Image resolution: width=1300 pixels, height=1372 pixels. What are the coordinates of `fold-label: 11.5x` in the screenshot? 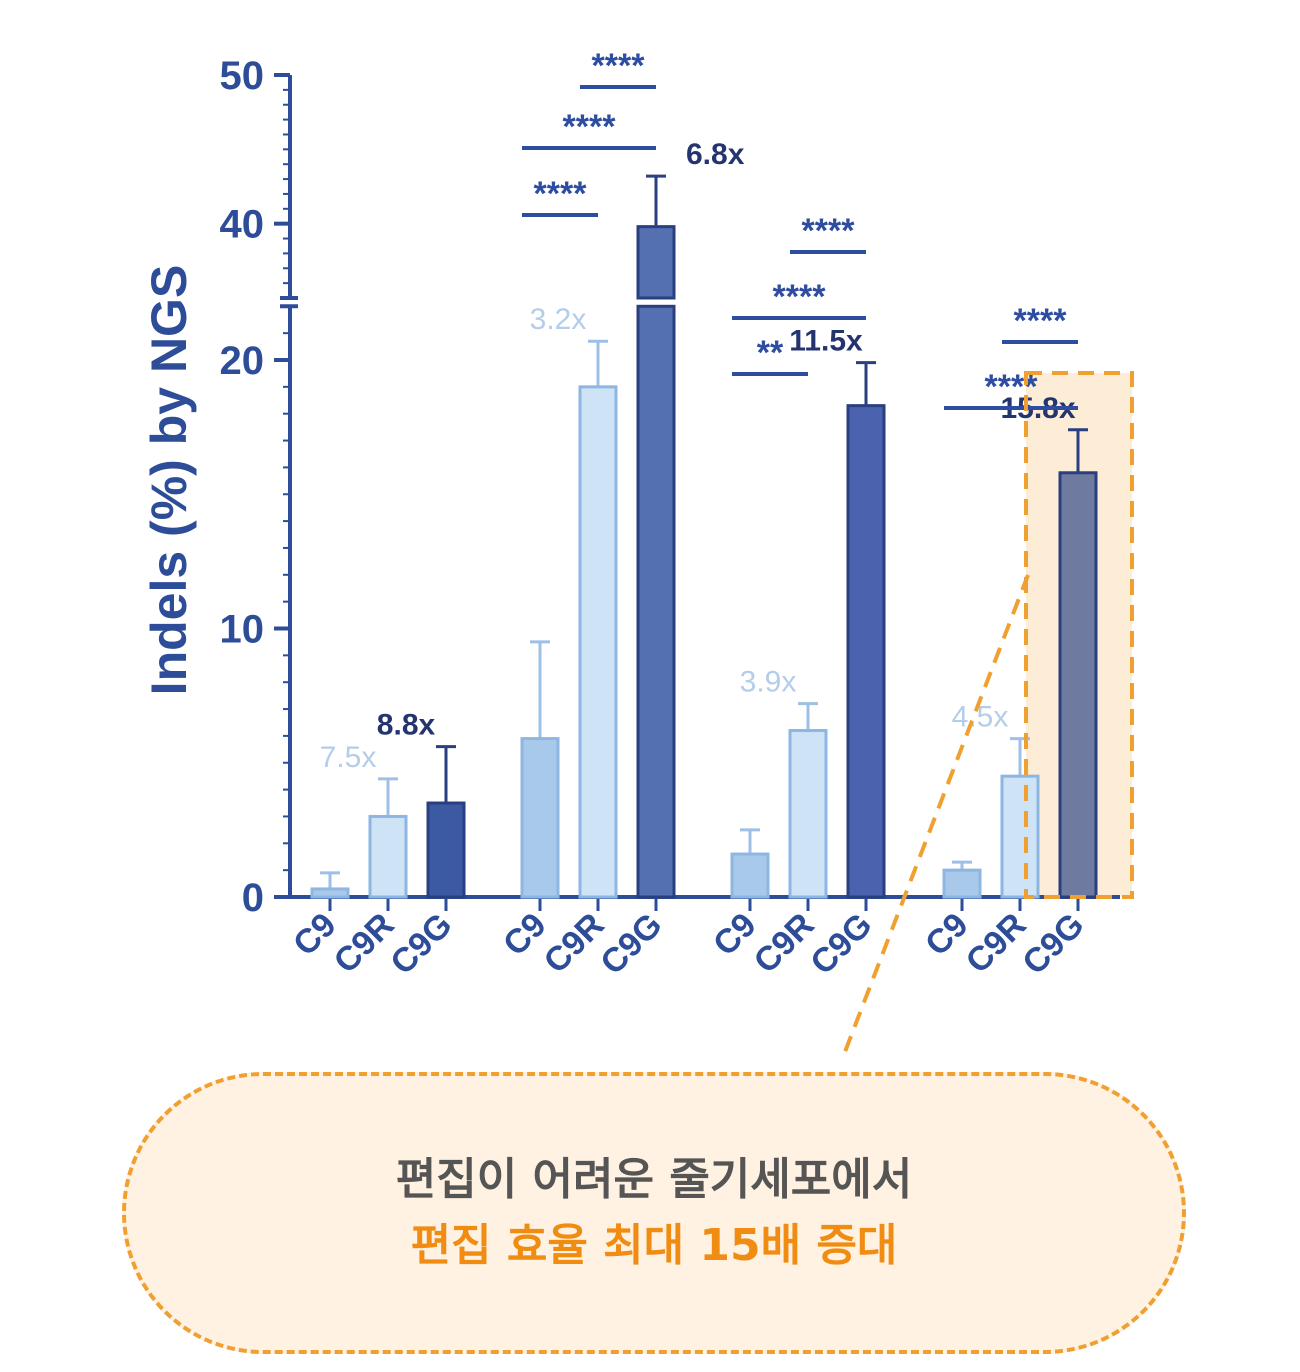 It's located at (826, 341).